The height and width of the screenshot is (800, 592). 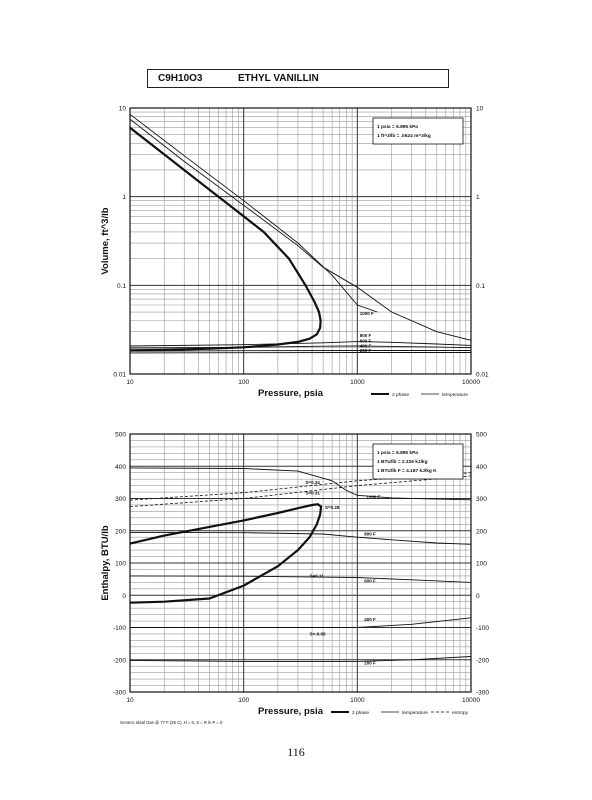 I want to click on enthalpy-y-tick-label-right: 400, so click(x=481, y=467).